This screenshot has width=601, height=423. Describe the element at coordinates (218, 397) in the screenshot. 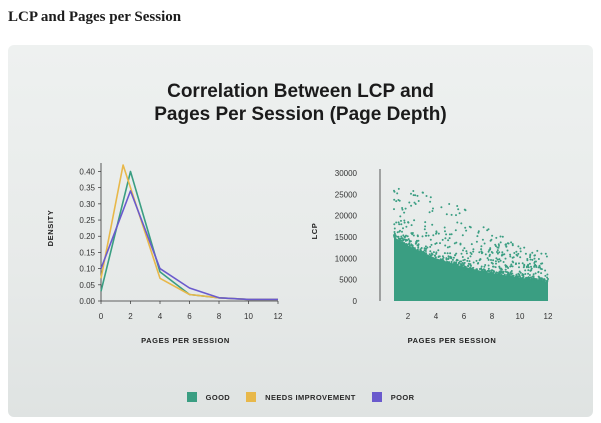

I see `legend-label-good: GOOD` at that location.